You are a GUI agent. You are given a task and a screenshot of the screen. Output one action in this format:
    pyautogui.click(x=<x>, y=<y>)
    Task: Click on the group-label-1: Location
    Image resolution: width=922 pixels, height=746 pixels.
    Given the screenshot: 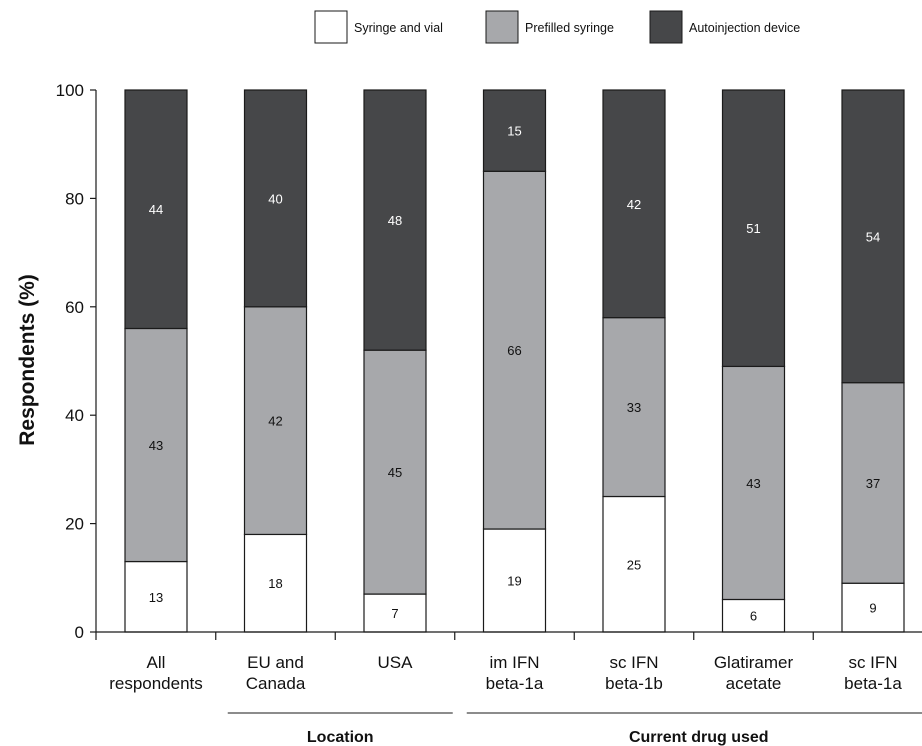 What is the action you would take?
    pyautogui.click(x=340, y=737)
    